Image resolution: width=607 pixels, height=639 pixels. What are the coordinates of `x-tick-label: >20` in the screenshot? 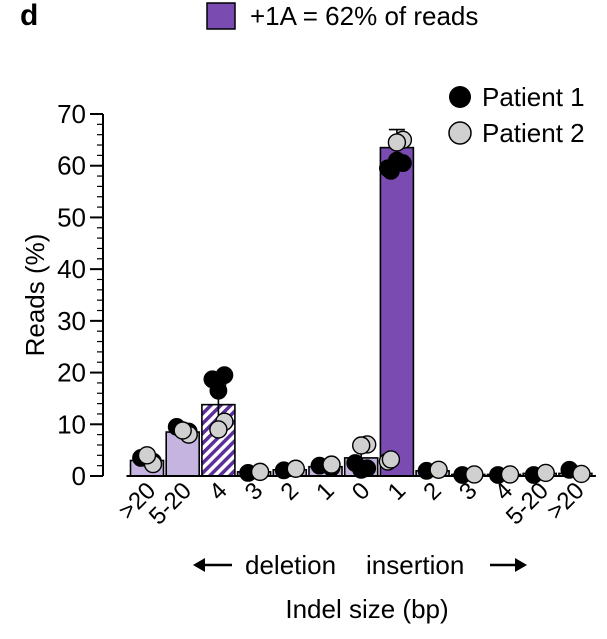 It's located at (566, 501).